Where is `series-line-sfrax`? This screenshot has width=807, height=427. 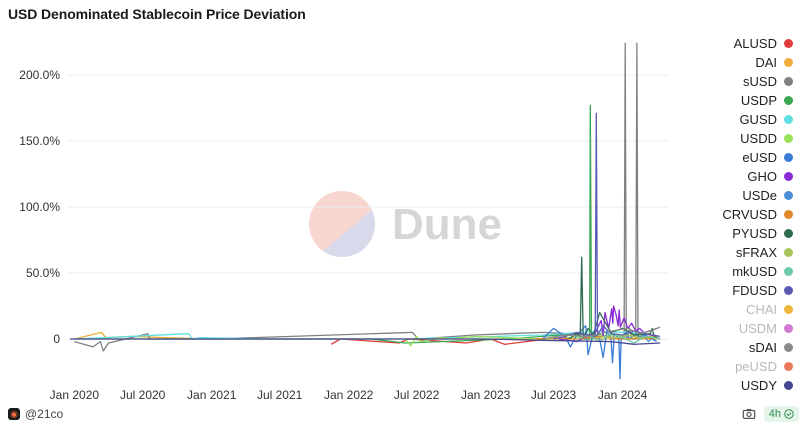 series-line-sfrax is located at coordinates (627, 337).